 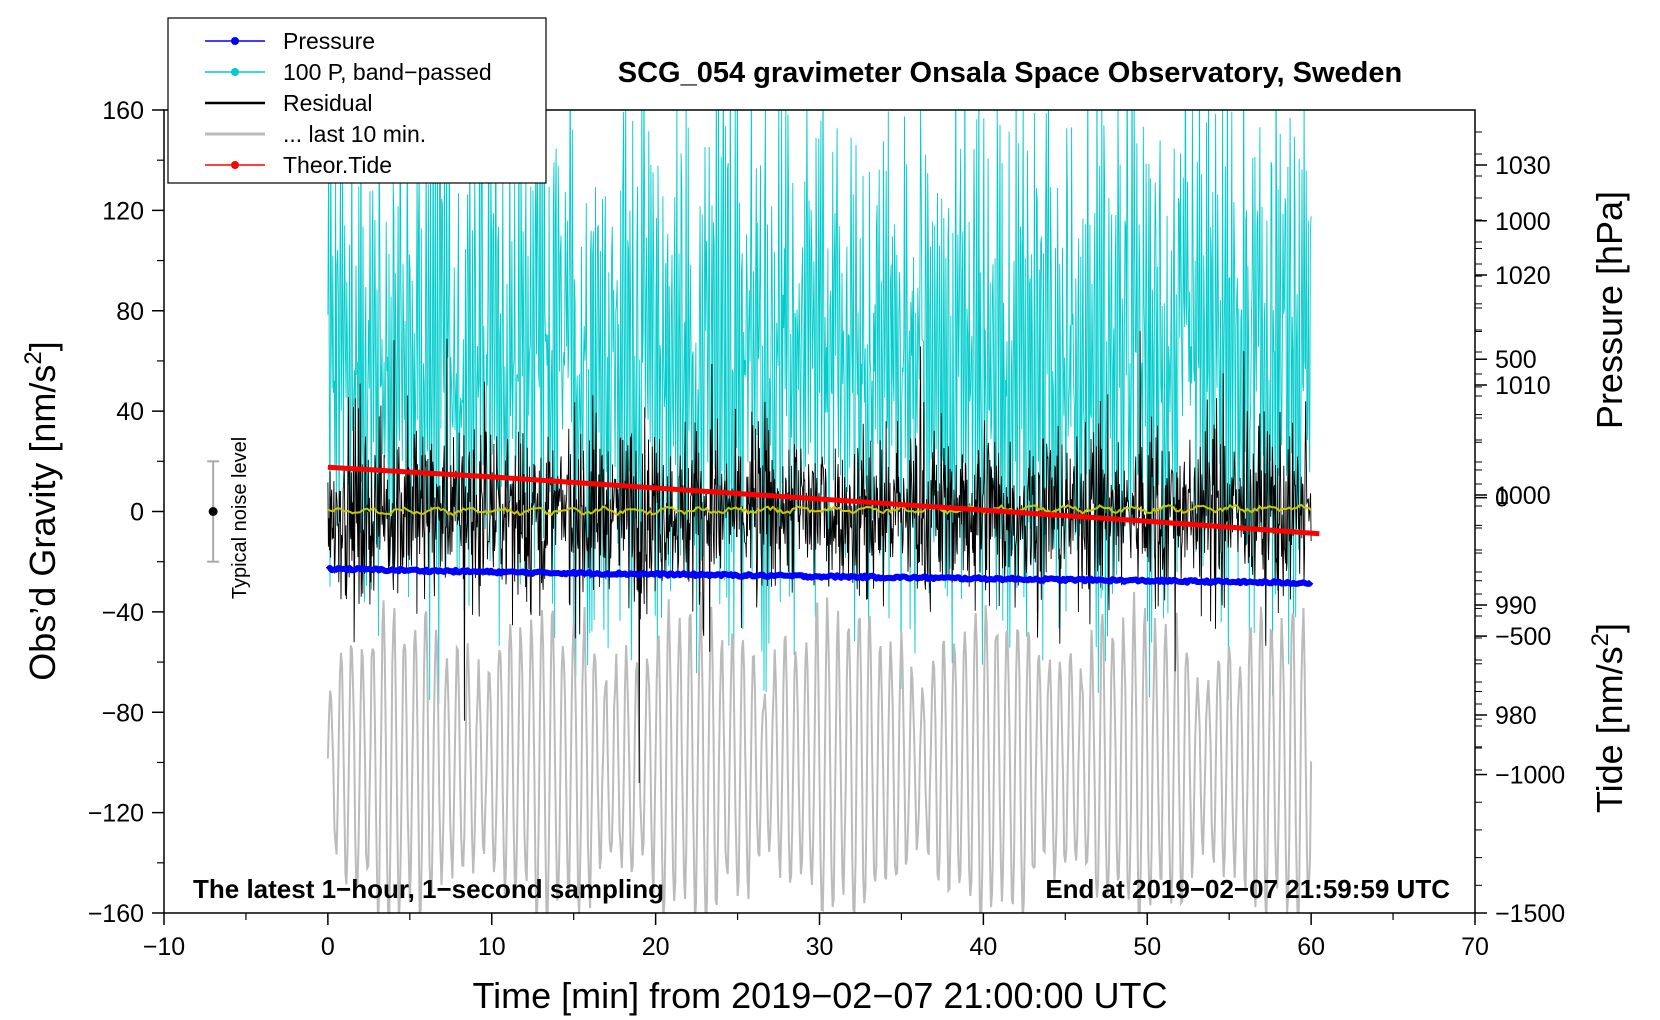 I want to click on y-left-tick-label: 0, so click(x=137, y=513).